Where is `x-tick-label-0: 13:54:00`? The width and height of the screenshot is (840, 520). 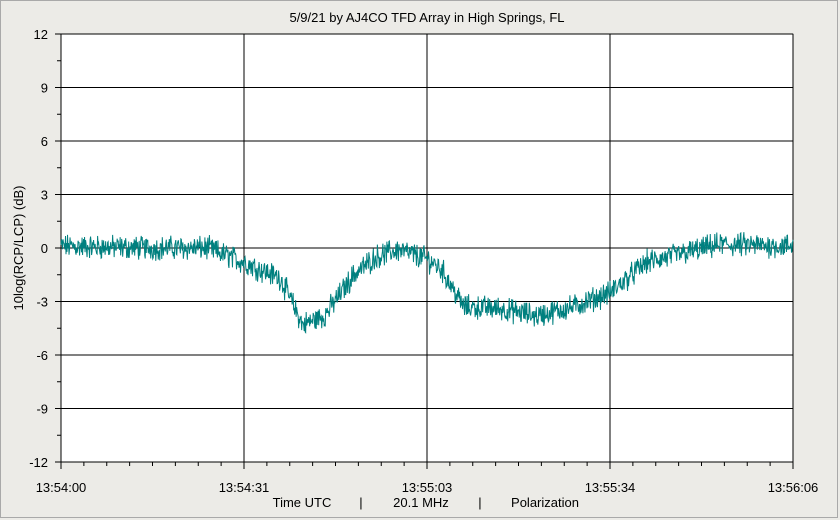
x-tick-label-0: 13:54:00 is located at coordinates (61, 487).